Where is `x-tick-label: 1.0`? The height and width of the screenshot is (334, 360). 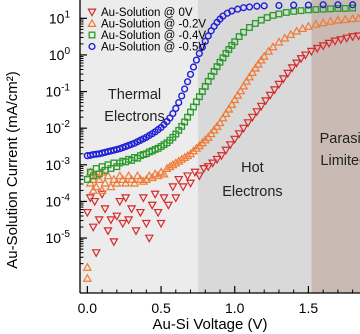 x-tick-label: 1.0 is located at coordinates (235, 308).